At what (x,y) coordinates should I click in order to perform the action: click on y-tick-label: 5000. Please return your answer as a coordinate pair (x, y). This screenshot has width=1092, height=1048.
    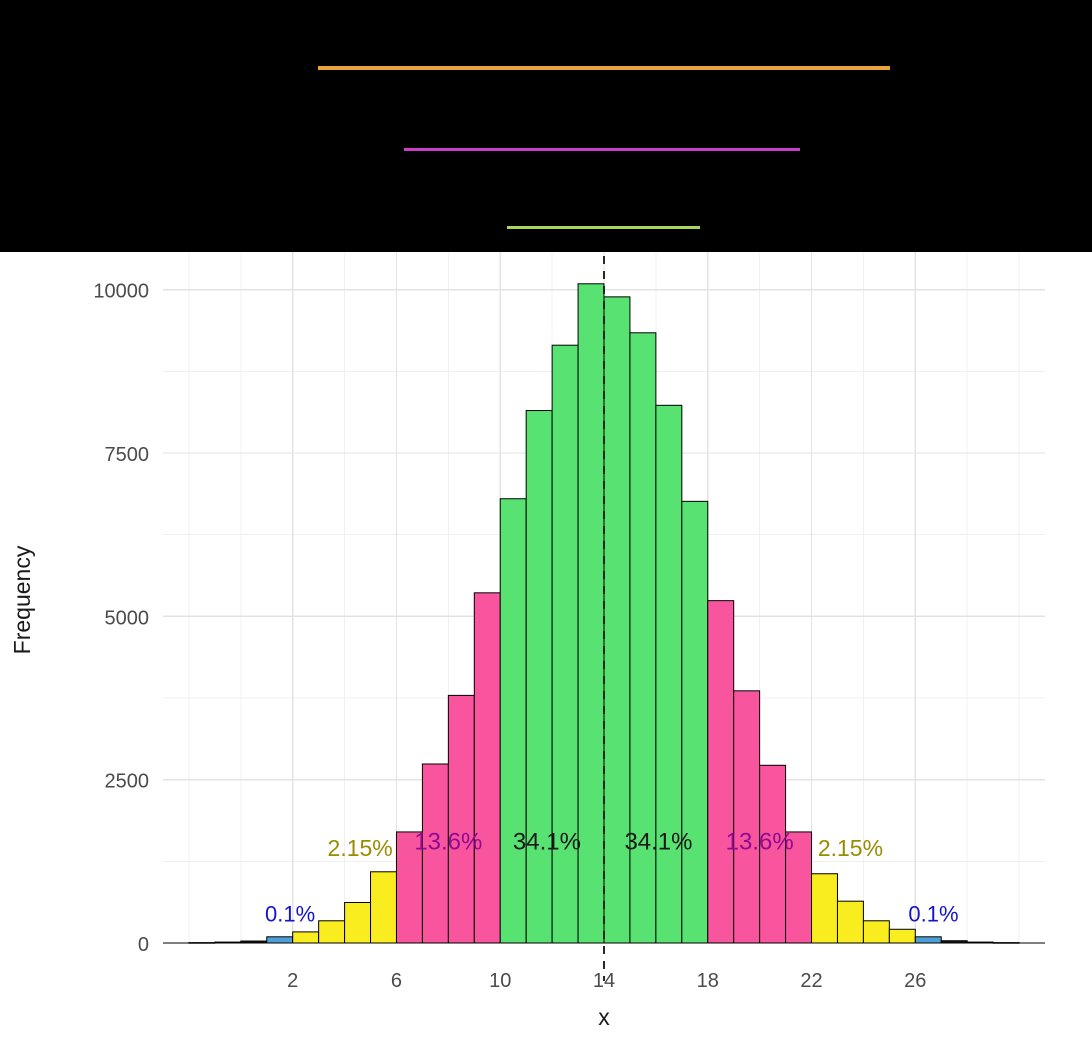
    Looking at the image, I should click on (127, 618).